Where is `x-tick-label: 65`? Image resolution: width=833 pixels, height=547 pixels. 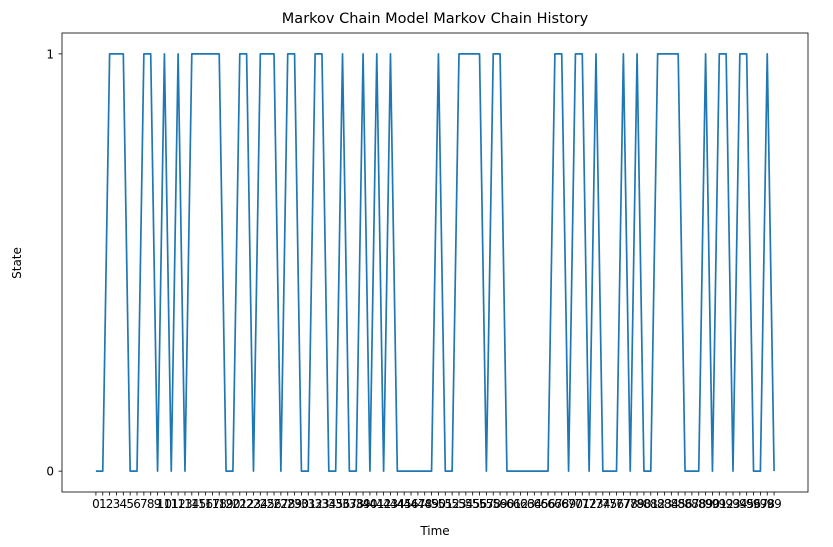 x-tick-label: 65 is located at coordinates (541, 504).